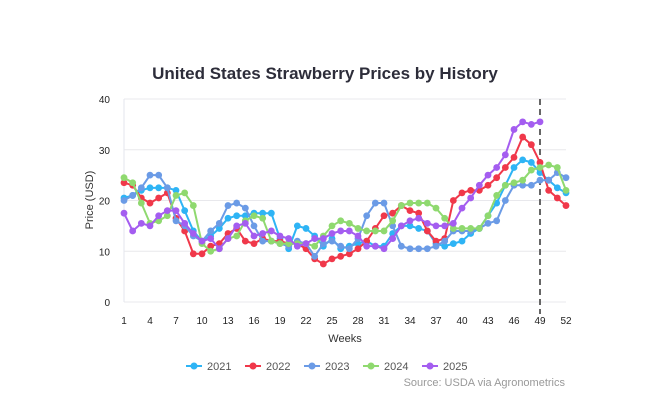 The image size is (650, 405). I want to click on legend-label: 2023, so click(337, 367).